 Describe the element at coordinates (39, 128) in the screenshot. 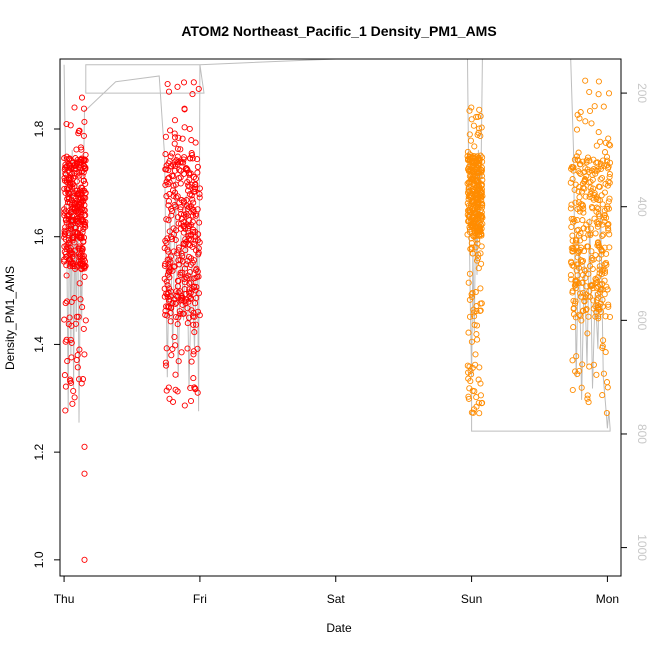

I see `y-tick-label: 1.8` at that location.